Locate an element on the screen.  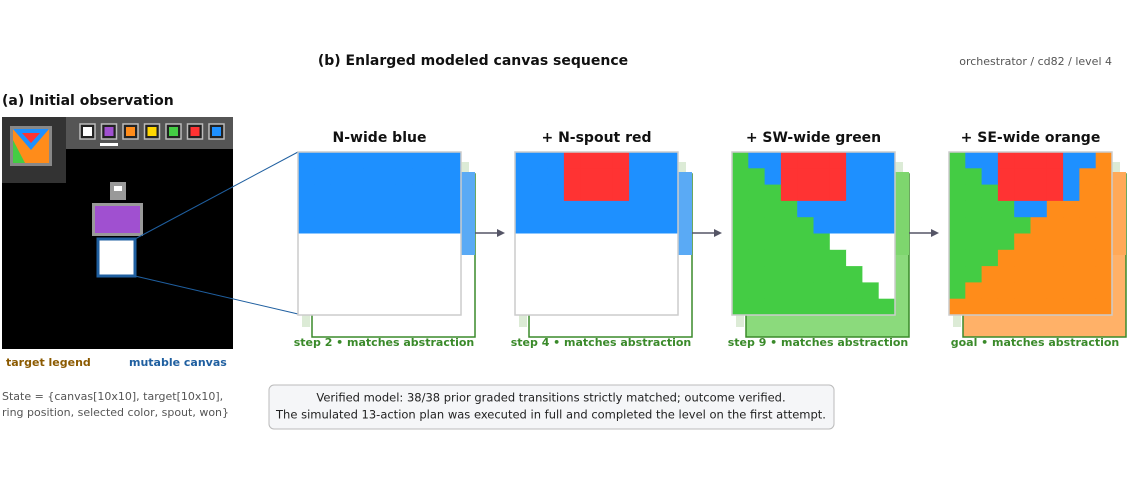
arrow-head is located at coordinates (718, 233).